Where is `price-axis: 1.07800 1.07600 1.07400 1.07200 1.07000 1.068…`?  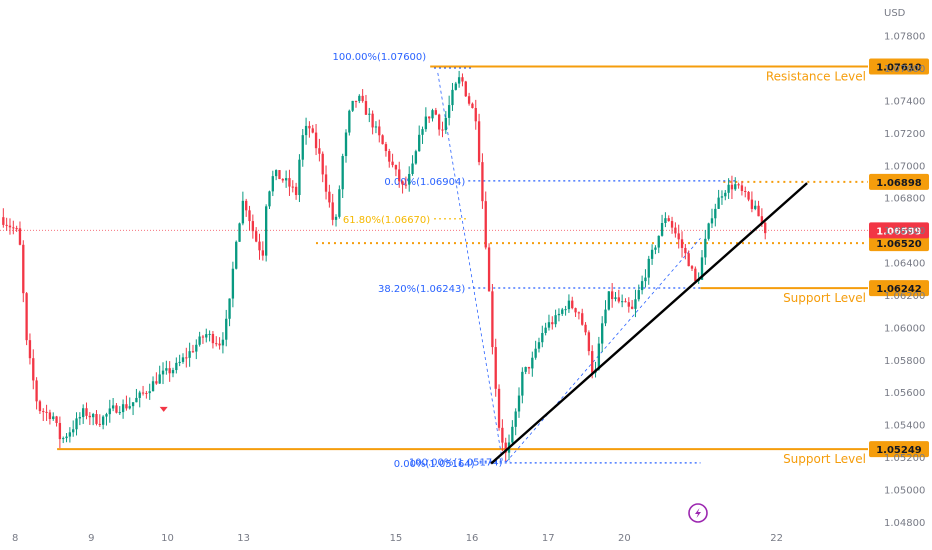
price-axis: 1.07800 1.07600 1.07400 1.07200 1.07000 1.068… is located at coordinates (904, 280).